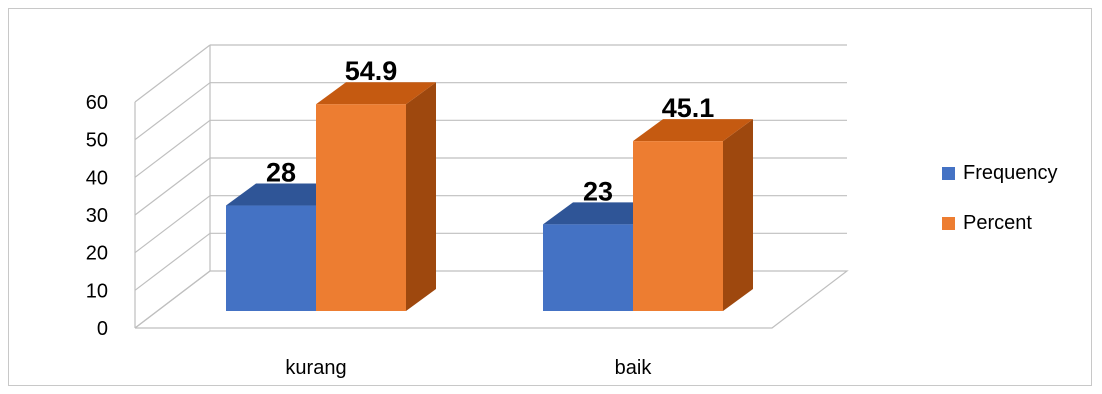  I want to click on bar-side-percent-baik, so click(738, 215).